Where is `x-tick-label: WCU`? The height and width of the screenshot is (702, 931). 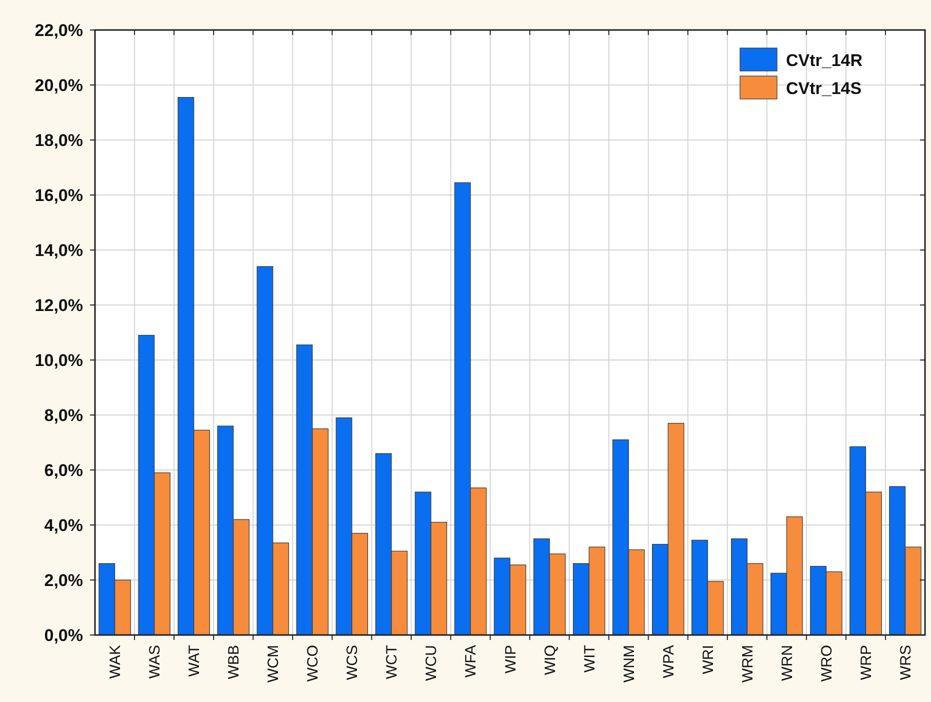 x-tick-label: WCU is located at coordinates (431, 663).